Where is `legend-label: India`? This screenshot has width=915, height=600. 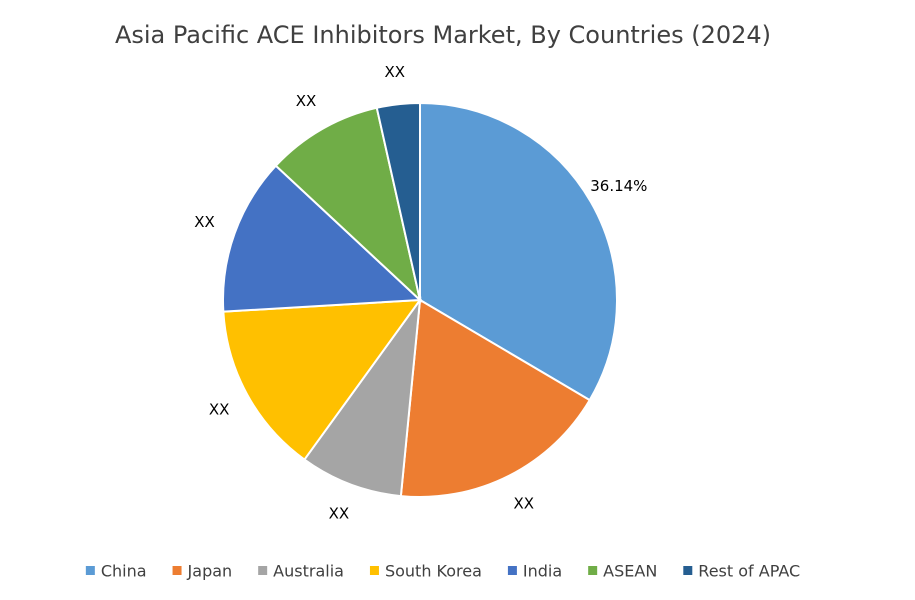
legend-label: India is located at coordinates (542, 571).